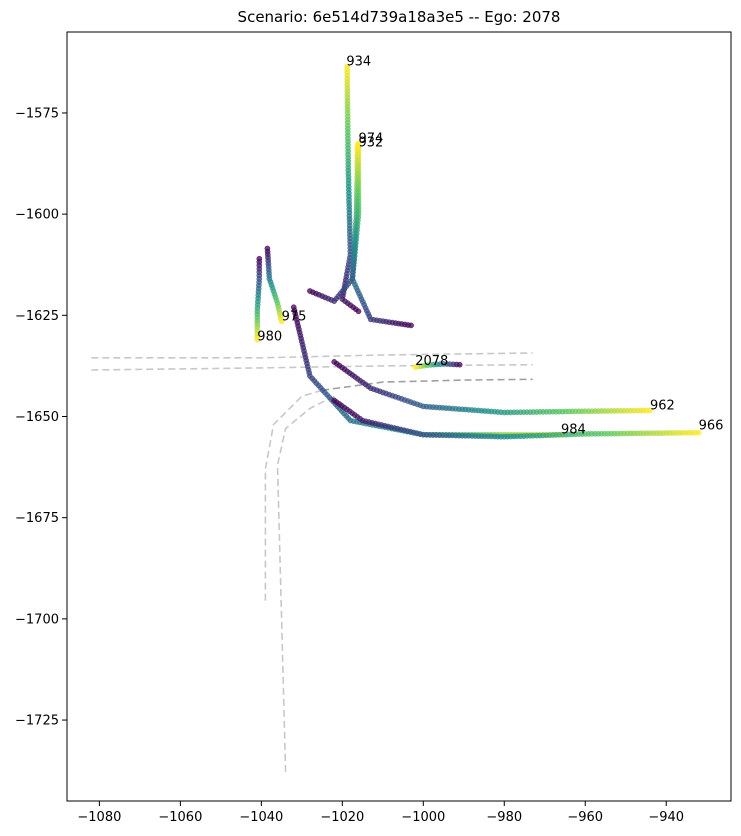 Image resolution: width=741 pixels, height=836 pixels. What do you see at coordinates (423, 817) in the screenshot?
I see `x-tick-label: −1000` at bounding box center [423, 817].